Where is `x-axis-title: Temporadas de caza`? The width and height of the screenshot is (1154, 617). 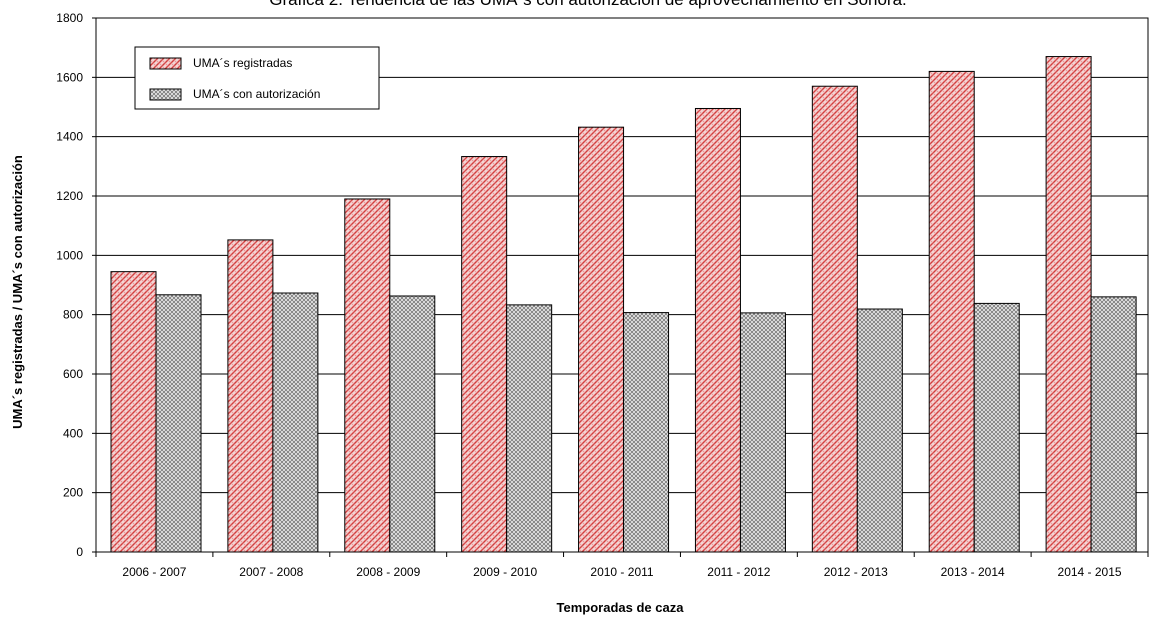 x-axis-title: Temporadas de caza is located at coordinates (621, 607).